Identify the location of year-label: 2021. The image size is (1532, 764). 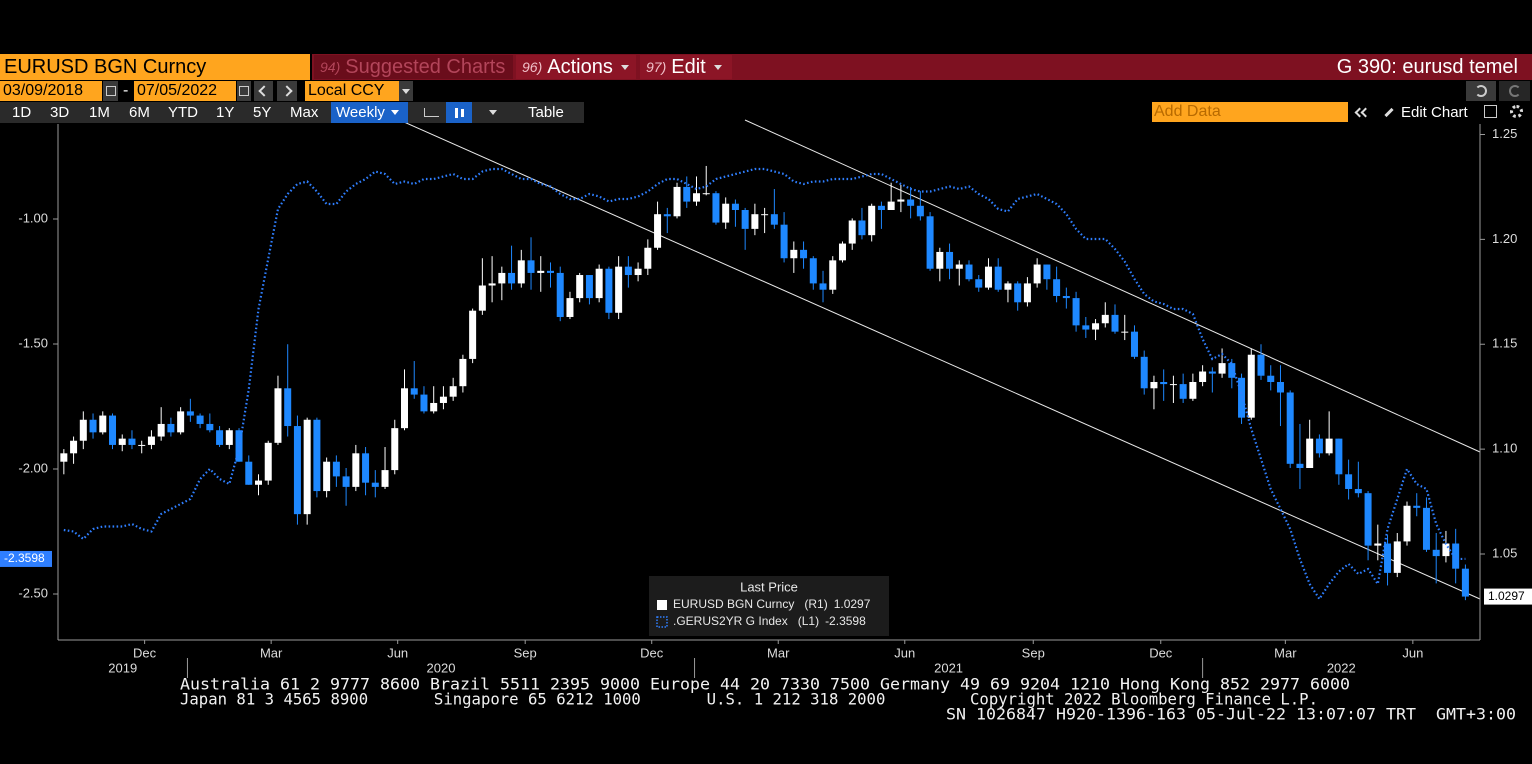
(948, 667).